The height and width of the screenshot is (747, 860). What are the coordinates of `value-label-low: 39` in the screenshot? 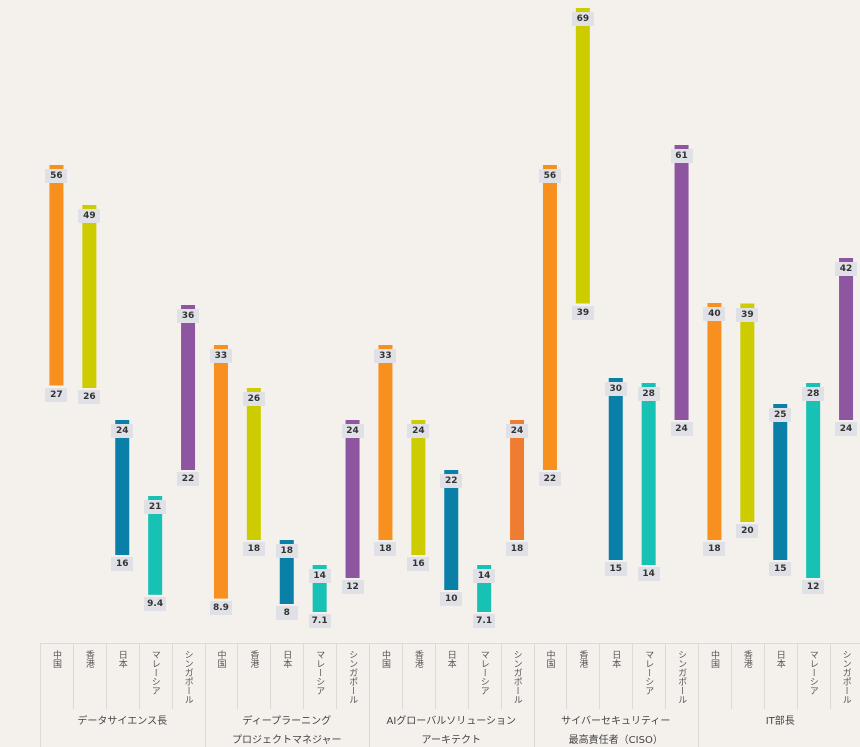 It's located at (582, 312).